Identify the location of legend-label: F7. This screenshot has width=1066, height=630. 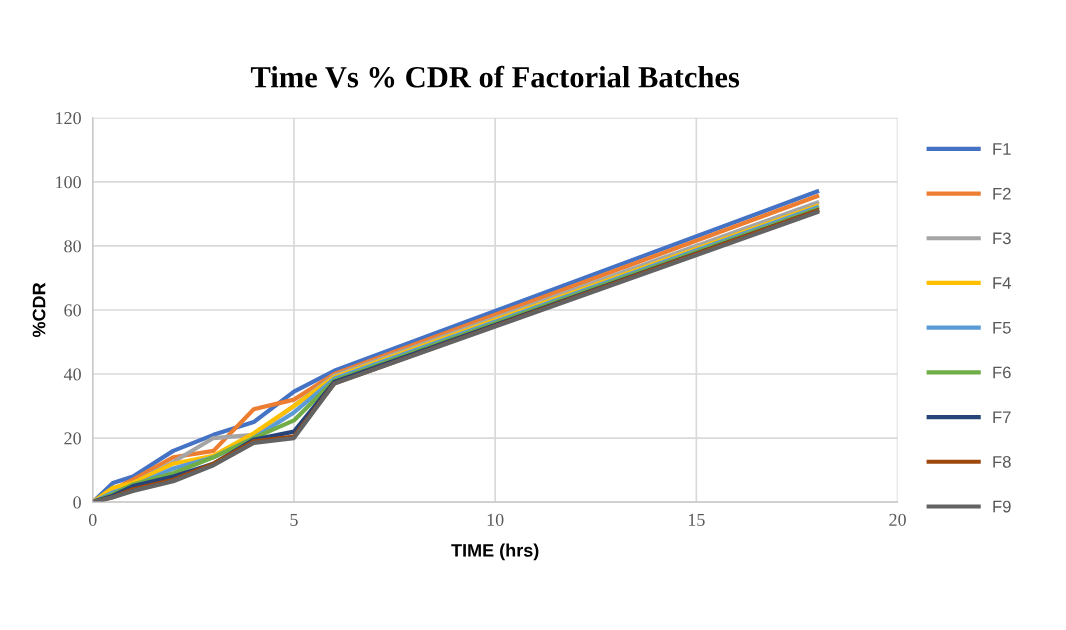
(1002, 417).